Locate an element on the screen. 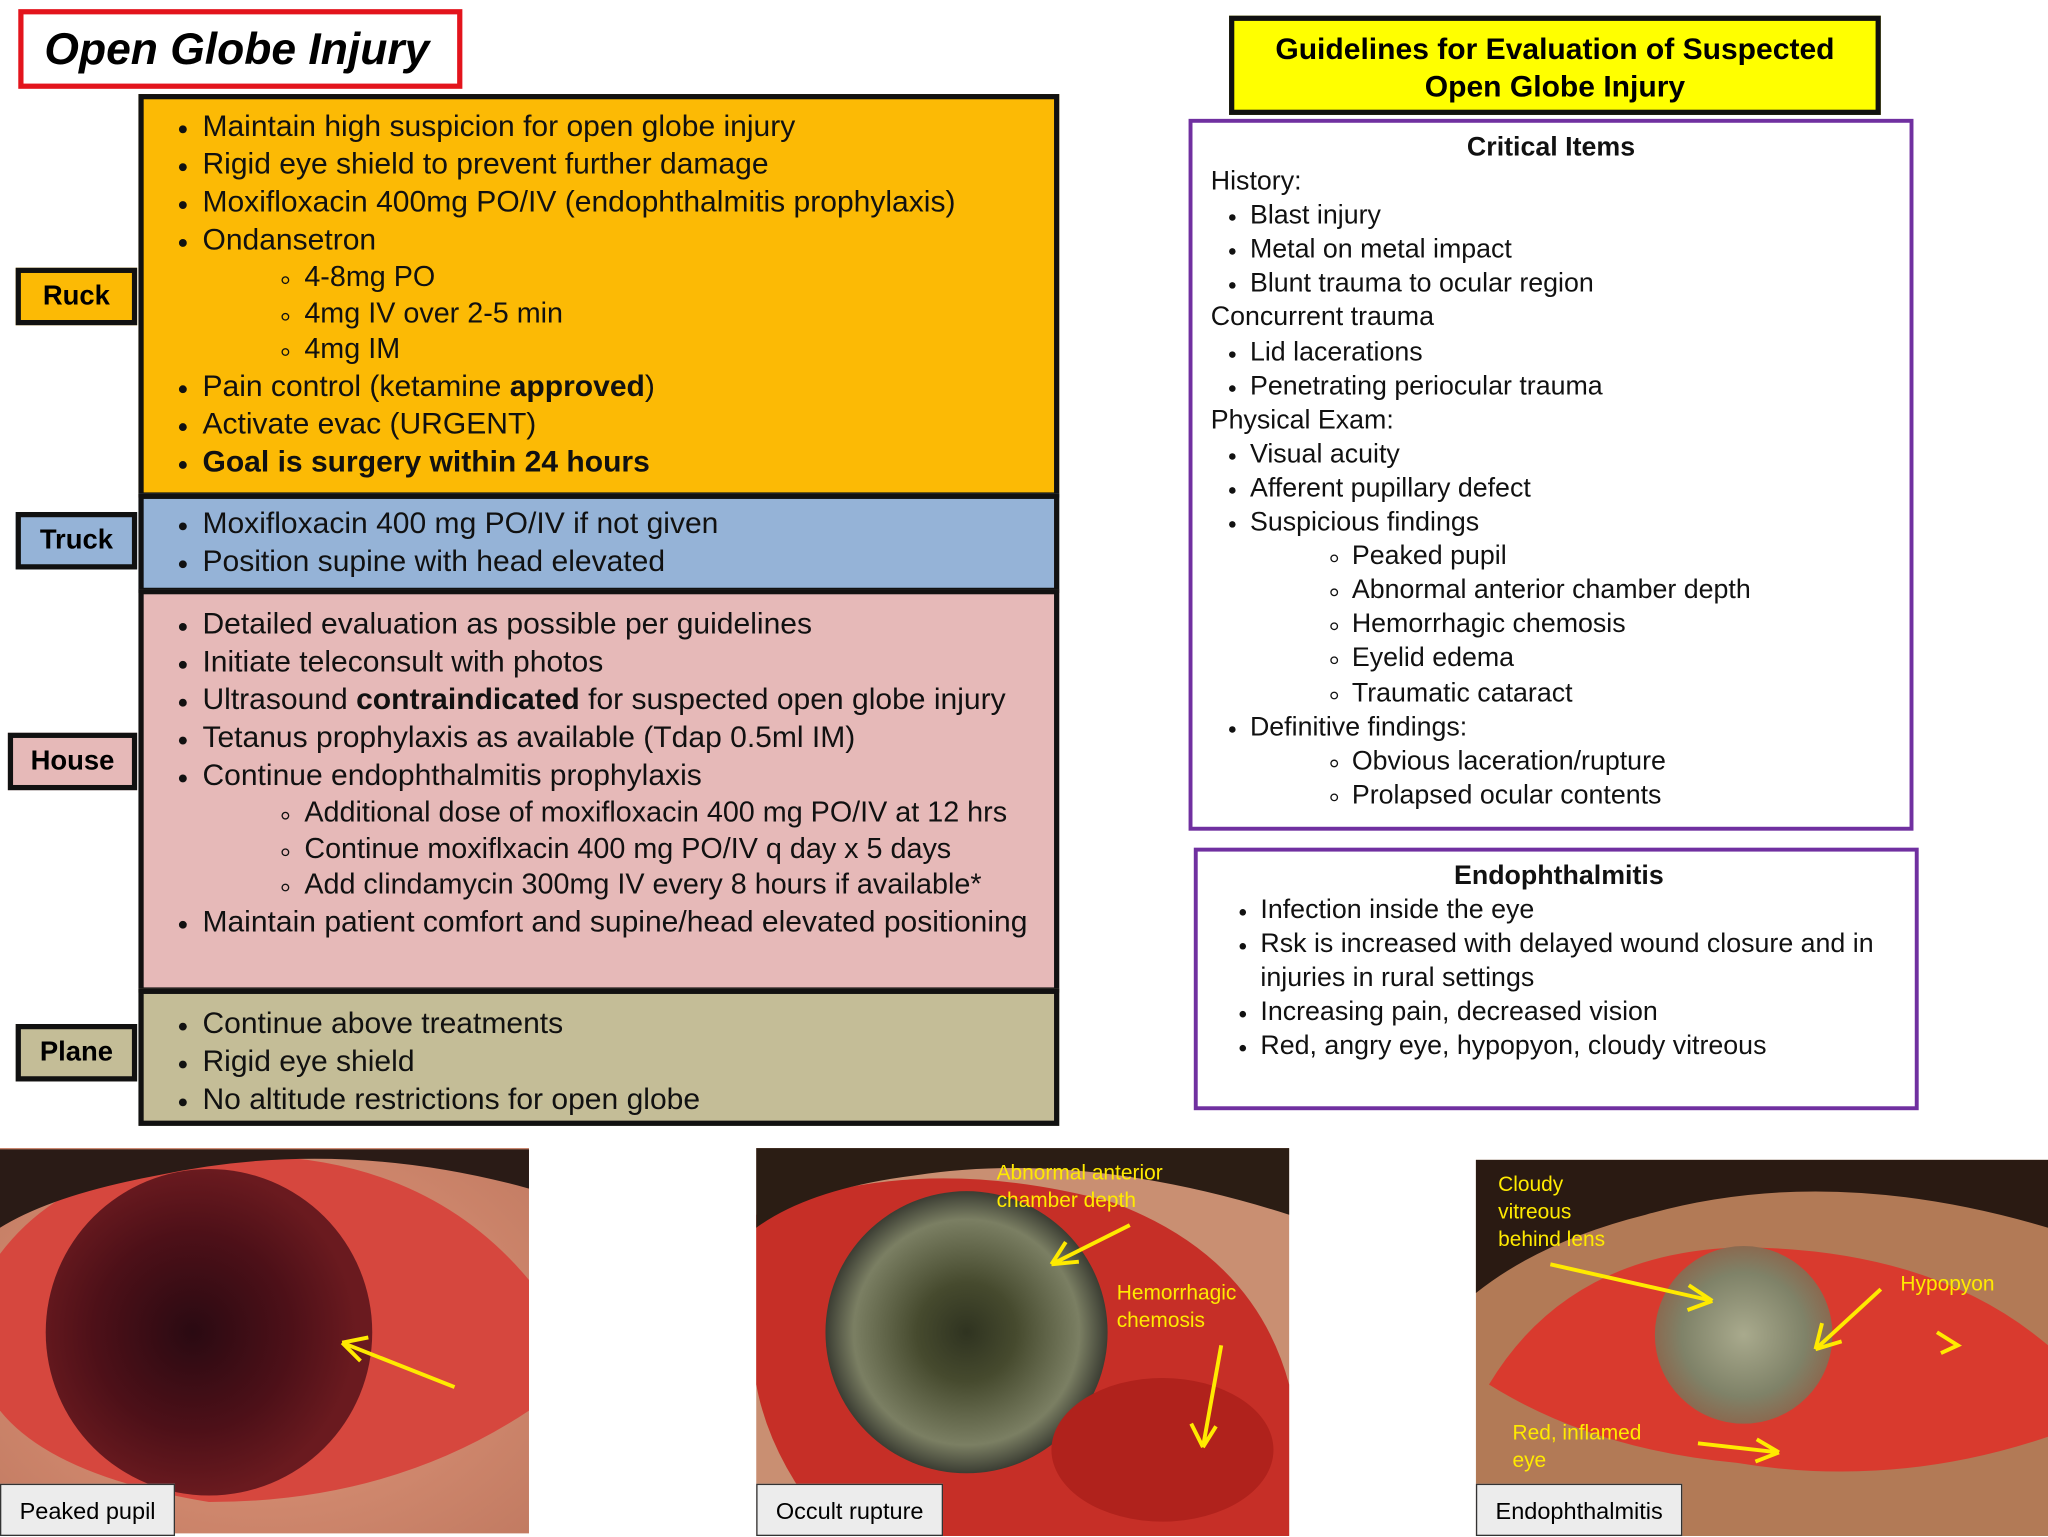  list-item: Blunt trauma to ocular region is located at coordinates (1570, 284).